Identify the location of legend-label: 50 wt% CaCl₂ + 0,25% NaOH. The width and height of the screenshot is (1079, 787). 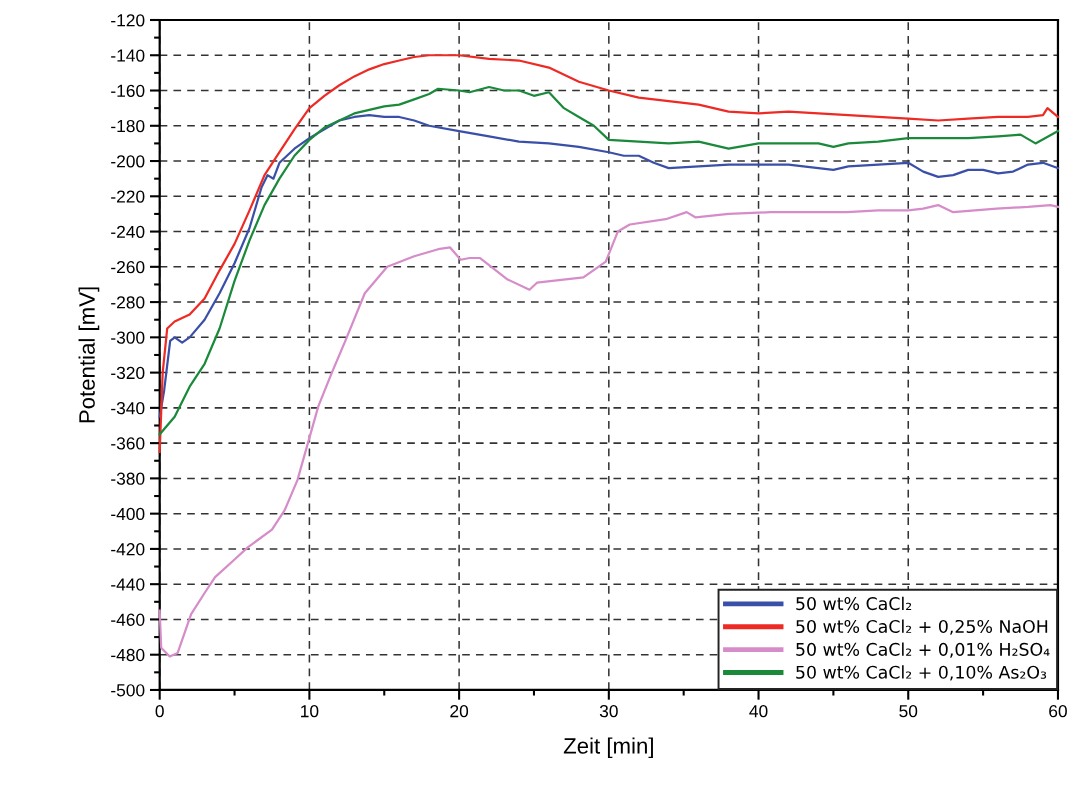
(922, 627).